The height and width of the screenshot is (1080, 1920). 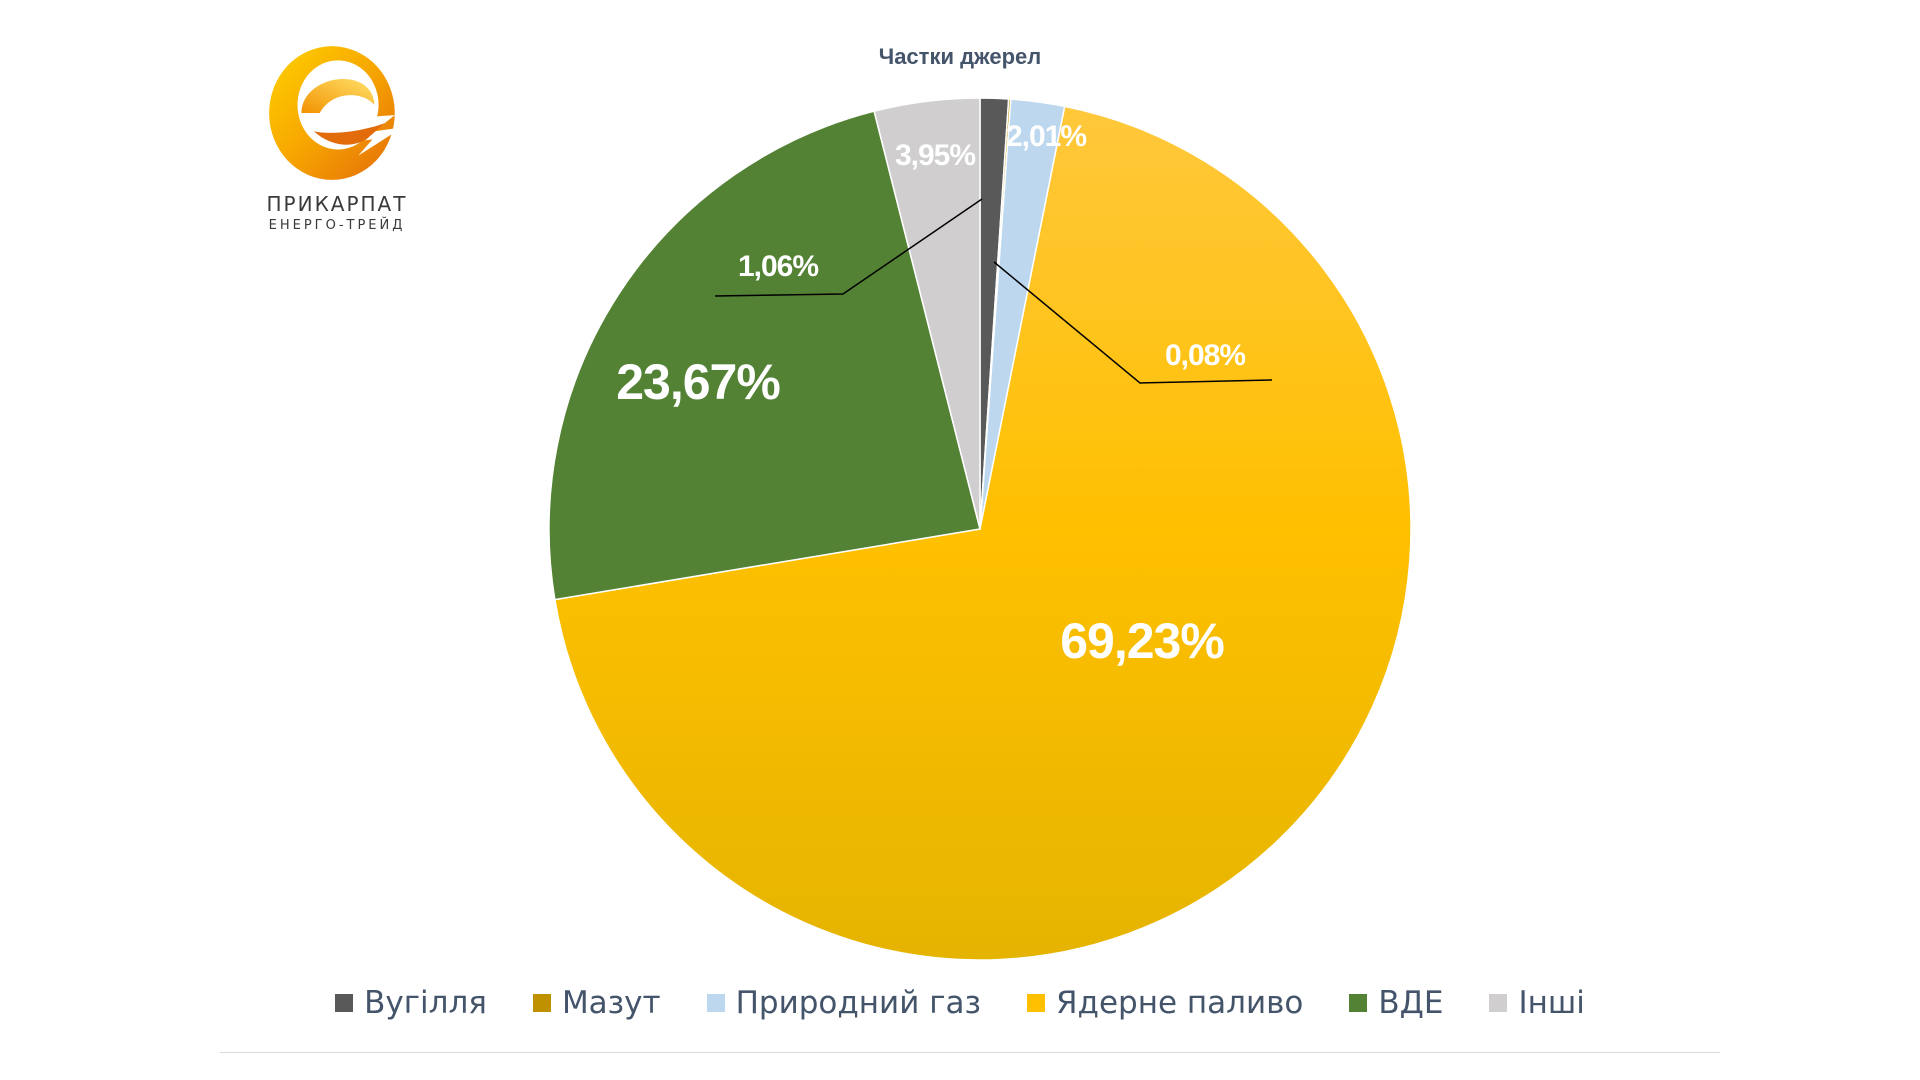 I want to click on data-label-3: 69,23%, so click(x=1142, y=641).